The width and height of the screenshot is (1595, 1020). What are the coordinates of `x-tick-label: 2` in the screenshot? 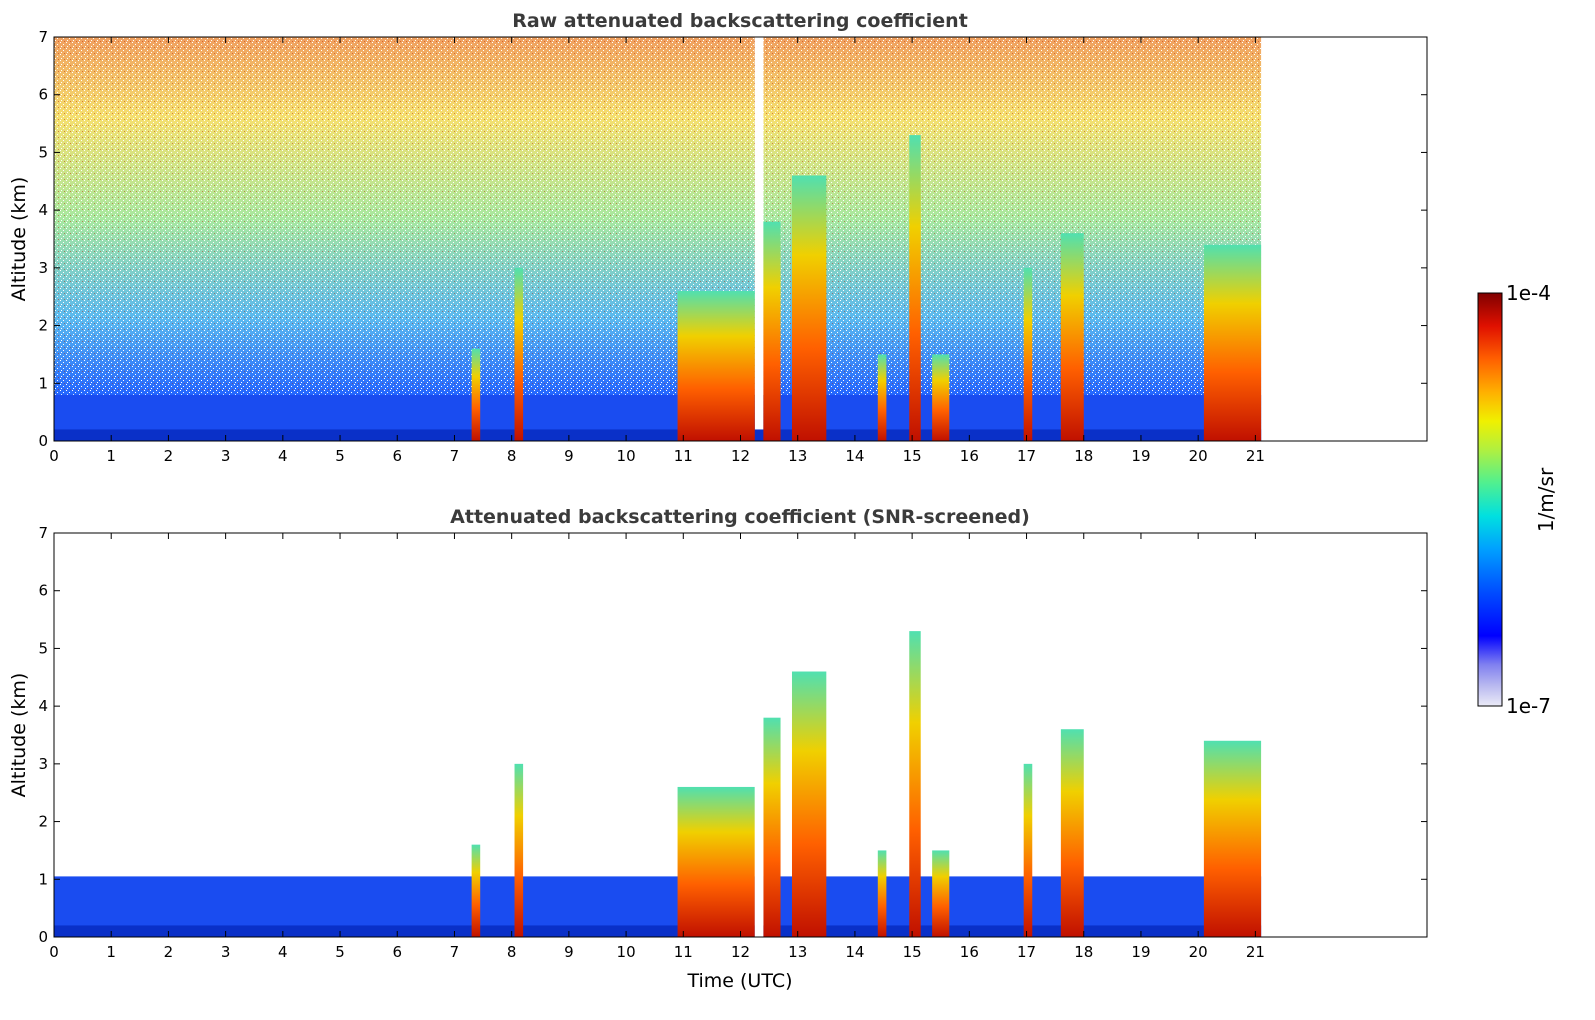 It's located at (169, 952).